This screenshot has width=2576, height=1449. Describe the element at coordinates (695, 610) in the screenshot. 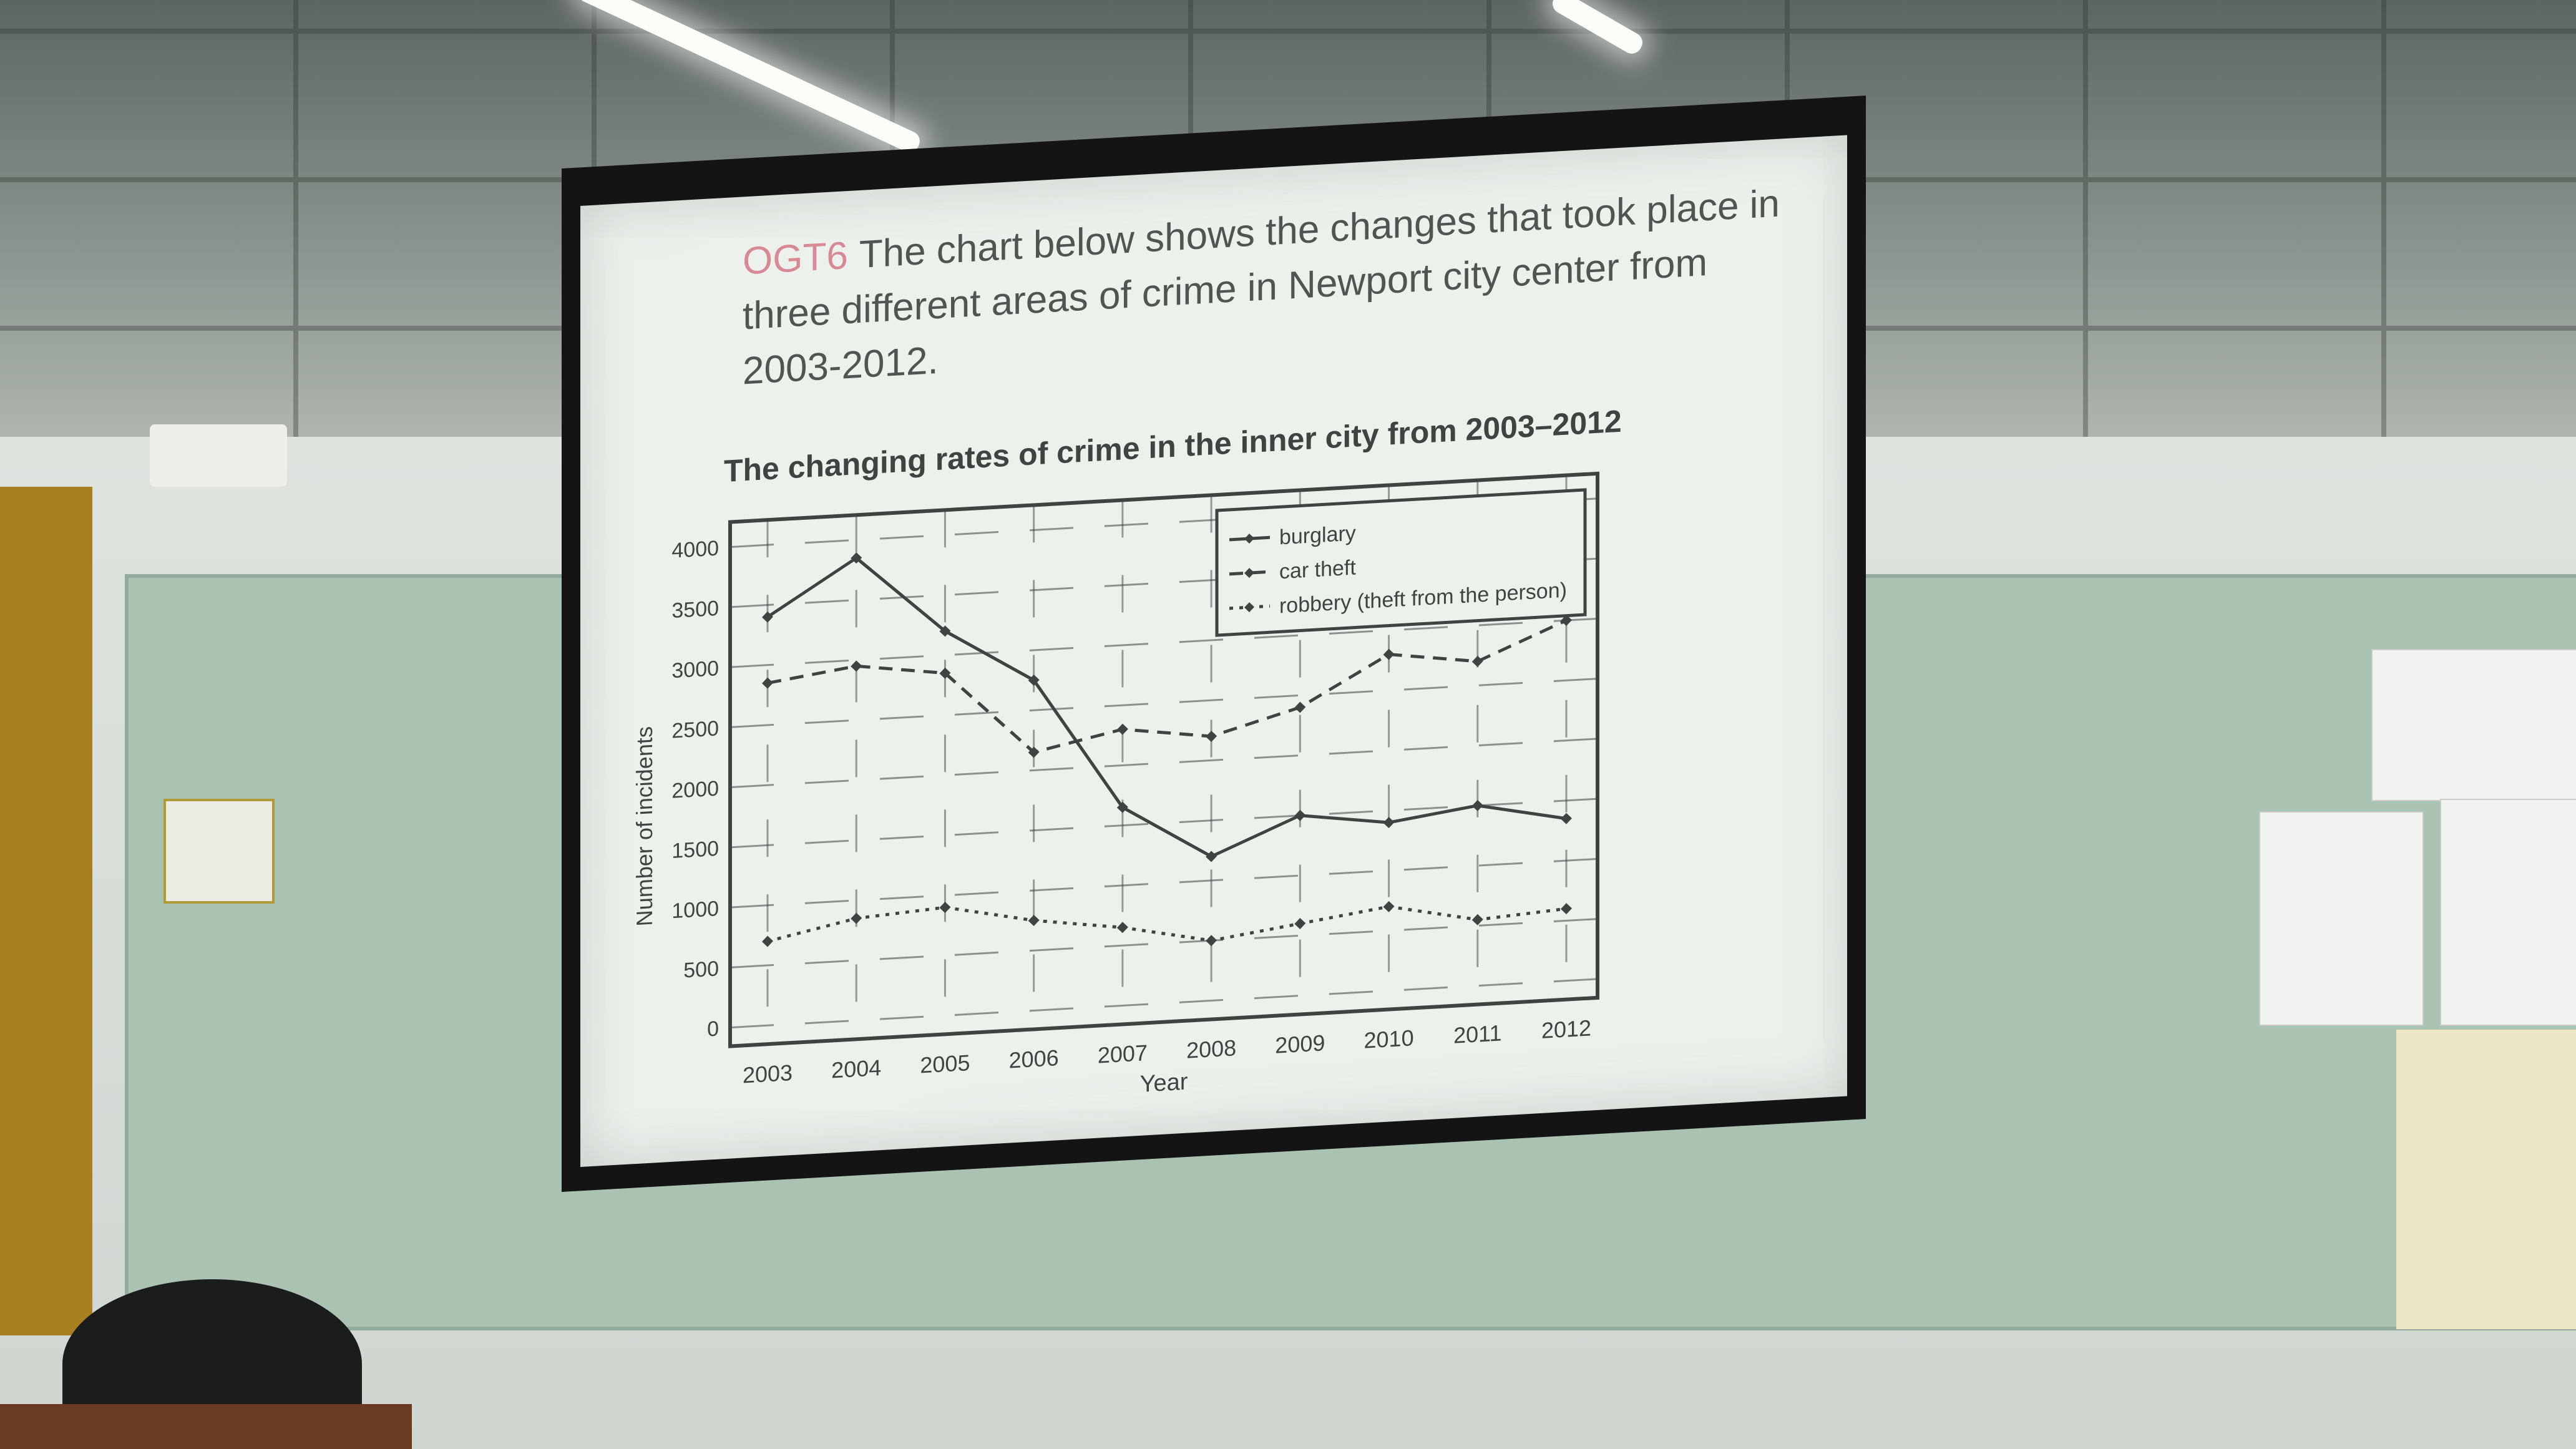

I see `y-tick-label-7: 3500` at that location.